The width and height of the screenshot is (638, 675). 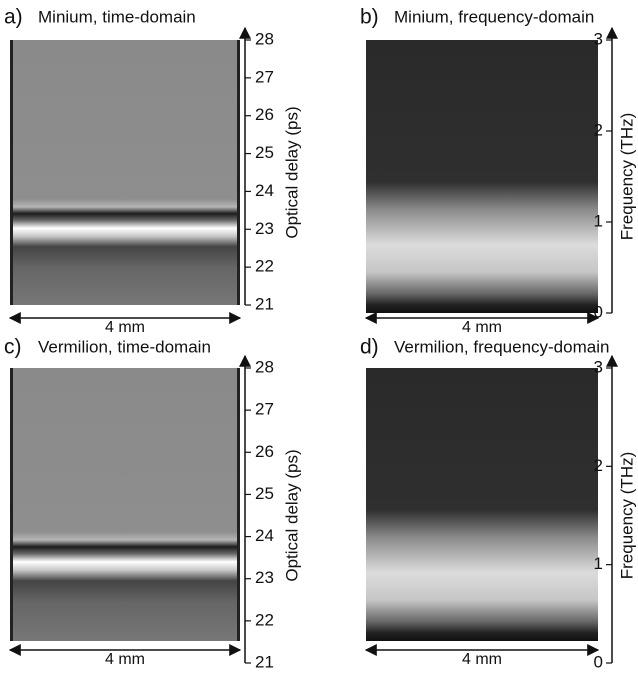 What do you see at coordinates (117, 16) in the screenshot?
I see `panel-title: Minium, time-domain` at bounding box center [117, 16].